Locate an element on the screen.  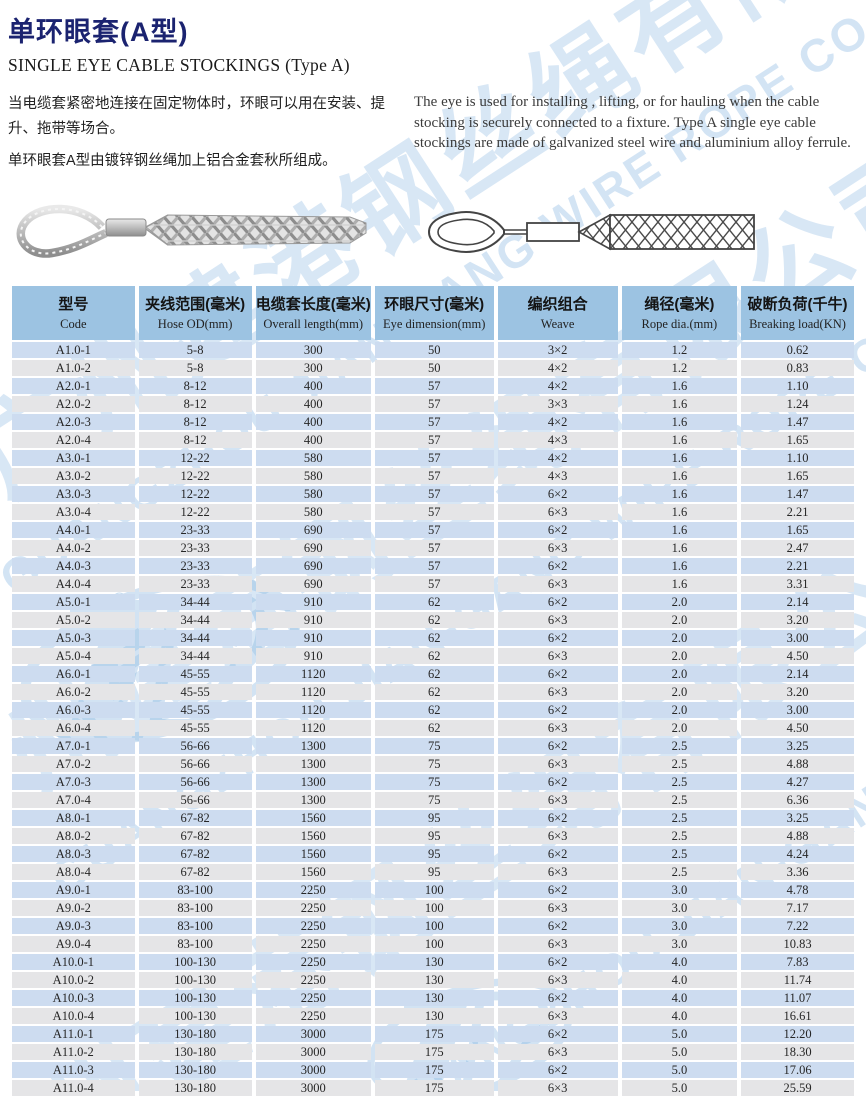
cable-stocking-photo is located at coordinates (191, 231).